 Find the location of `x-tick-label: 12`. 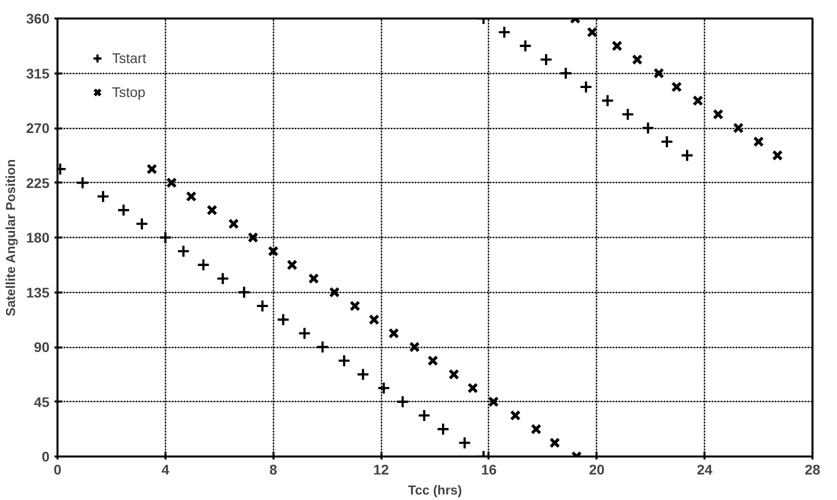

x-tick-label: 12 is located at coordinates (381, 470).